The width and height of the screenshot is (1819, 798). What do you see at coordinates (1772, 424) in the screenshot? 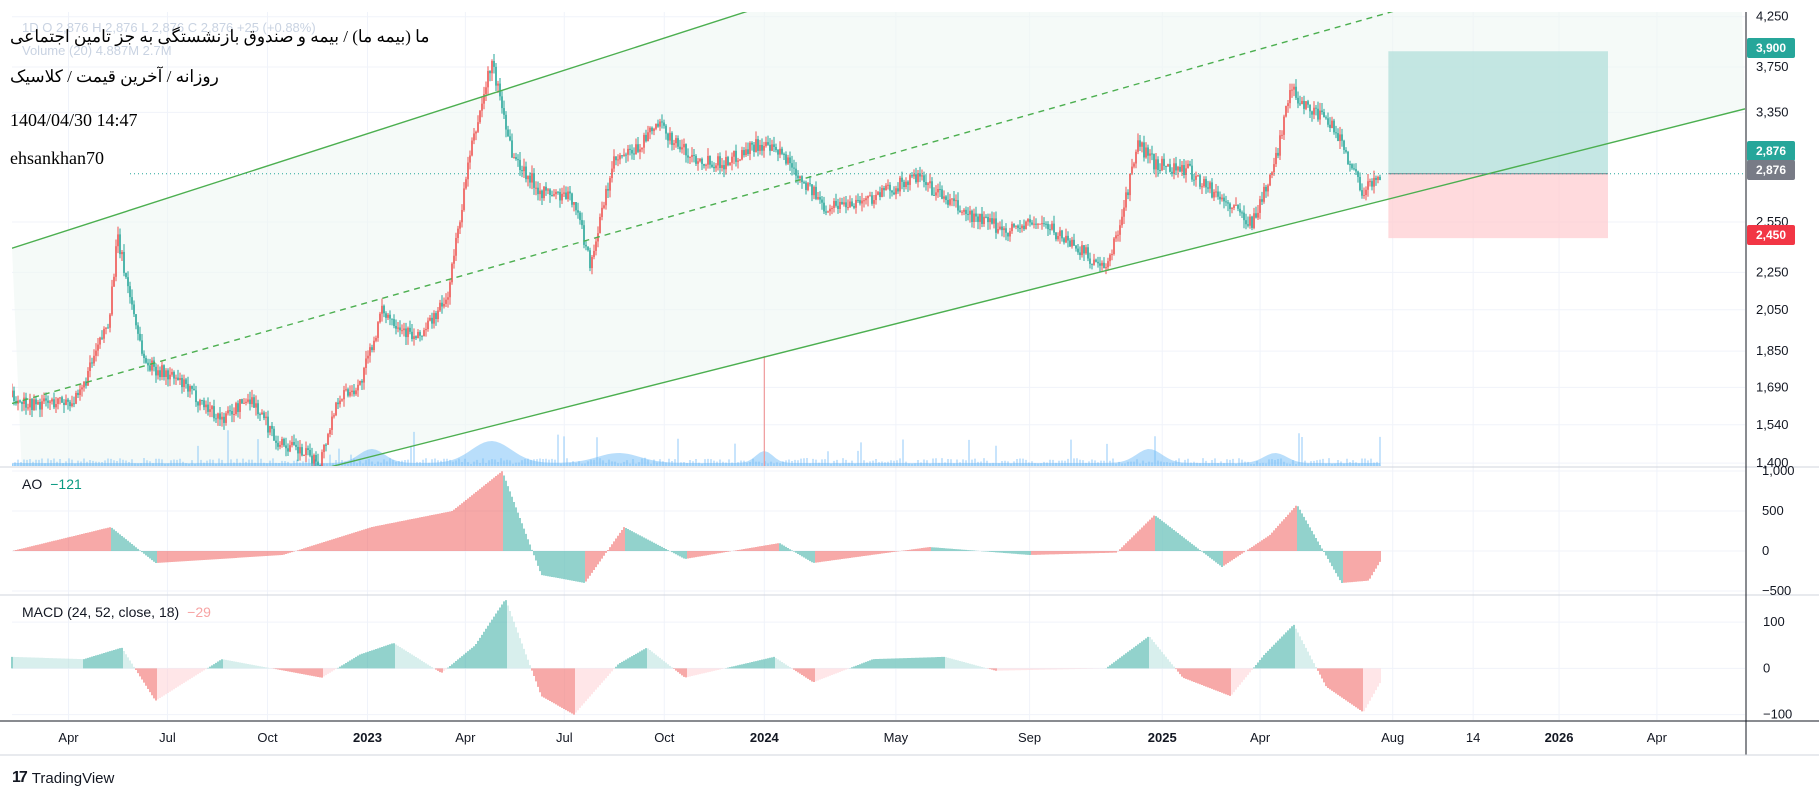
I see `price-tick-label: 1,540` at bounding box center [1772, 424].